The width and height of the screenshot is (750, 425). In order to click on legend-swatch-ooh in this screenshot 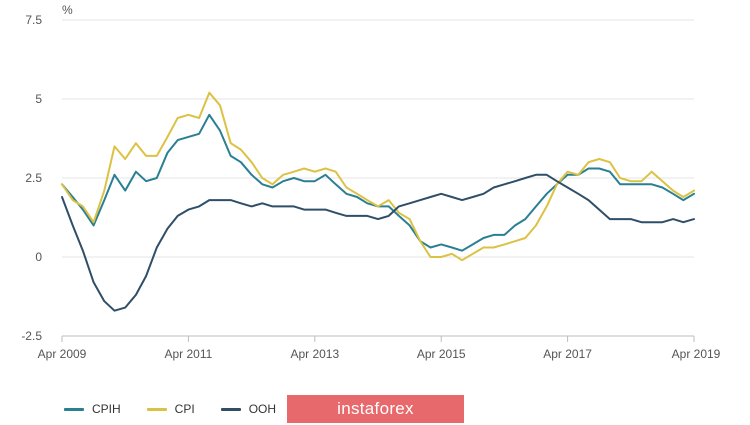, I will do `click(230, 409)`.